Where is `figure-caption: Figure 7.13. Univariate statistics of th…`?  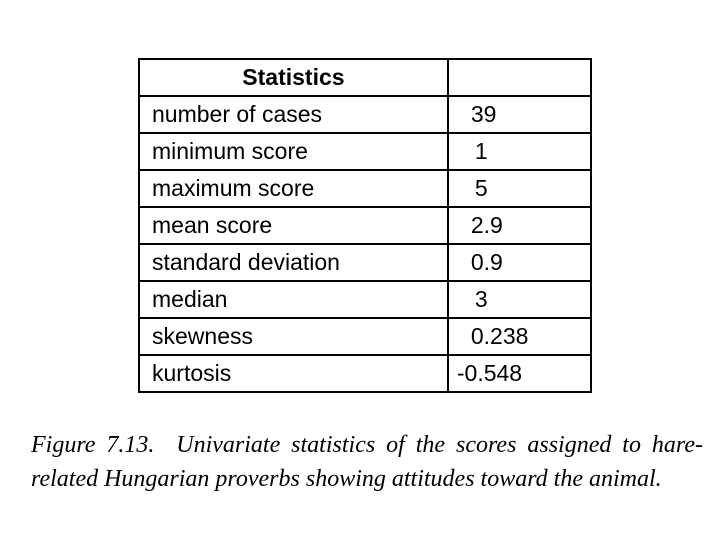 figure-caption: Figure 7.13. Univariate statistics of th… is located at coordinates (367, 462).